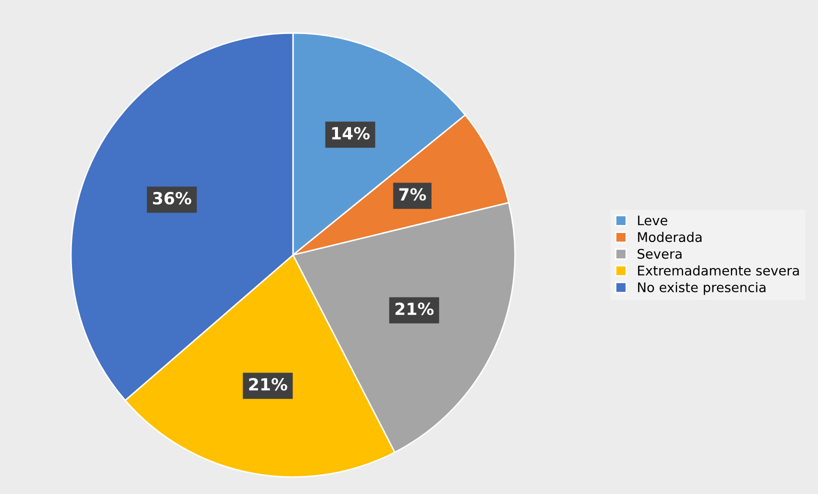 Image resolution: width=818 pixels, height=494 pixels. What do you see at coordinates (351, 133) in the screenshot?
I see `data-label: 14%` at bounding box center [351, 133].